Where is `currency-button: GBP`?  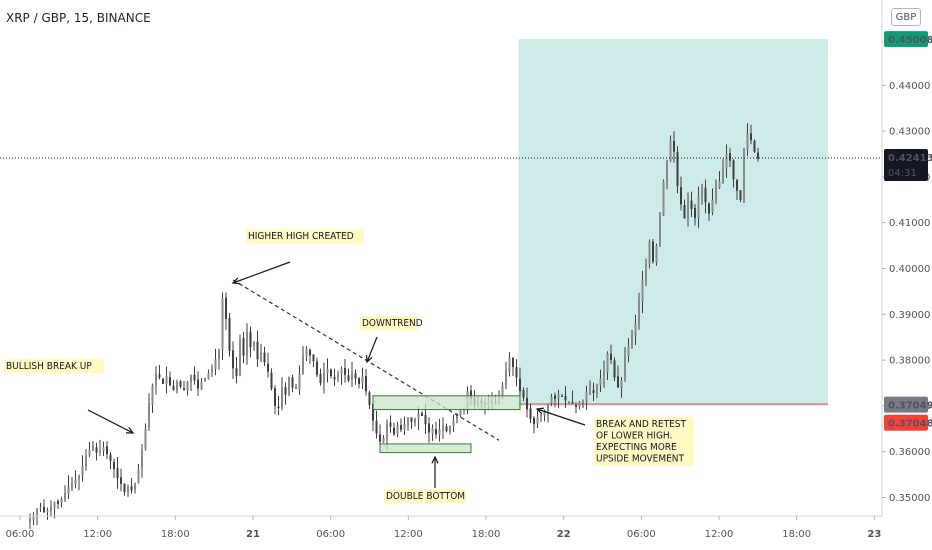
currency-button: GBP is located at coordinates (906, 17).